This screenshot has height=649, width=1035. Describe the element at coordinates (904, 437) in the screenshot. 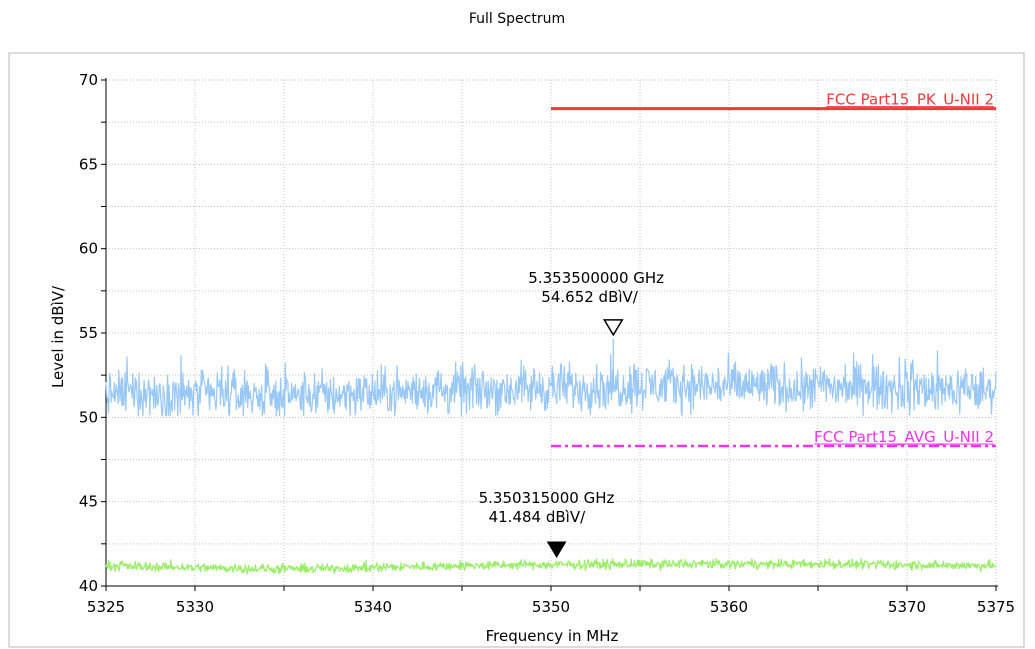

I see `limit-line-label: FCC Part15_AVG_U-NII 2` at that location.